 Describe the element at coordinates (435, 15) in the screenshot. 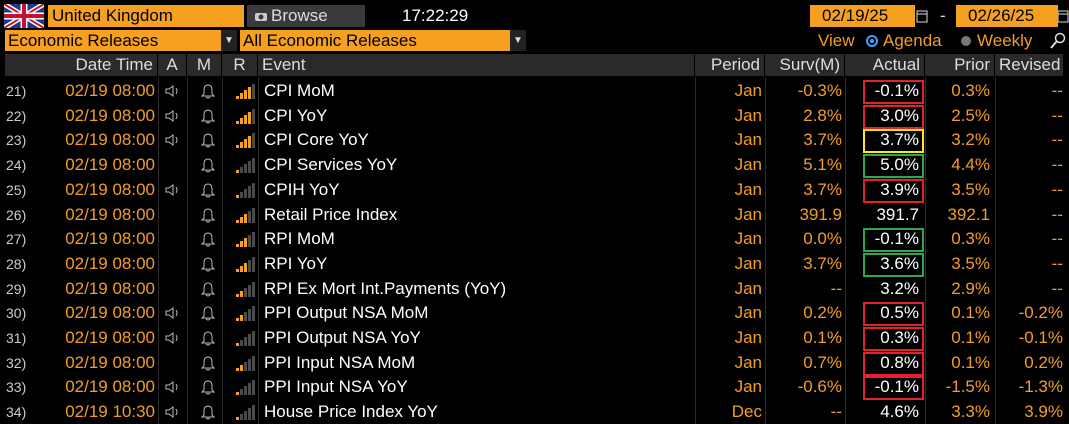

I see `clock: 17:22:29` at that location.